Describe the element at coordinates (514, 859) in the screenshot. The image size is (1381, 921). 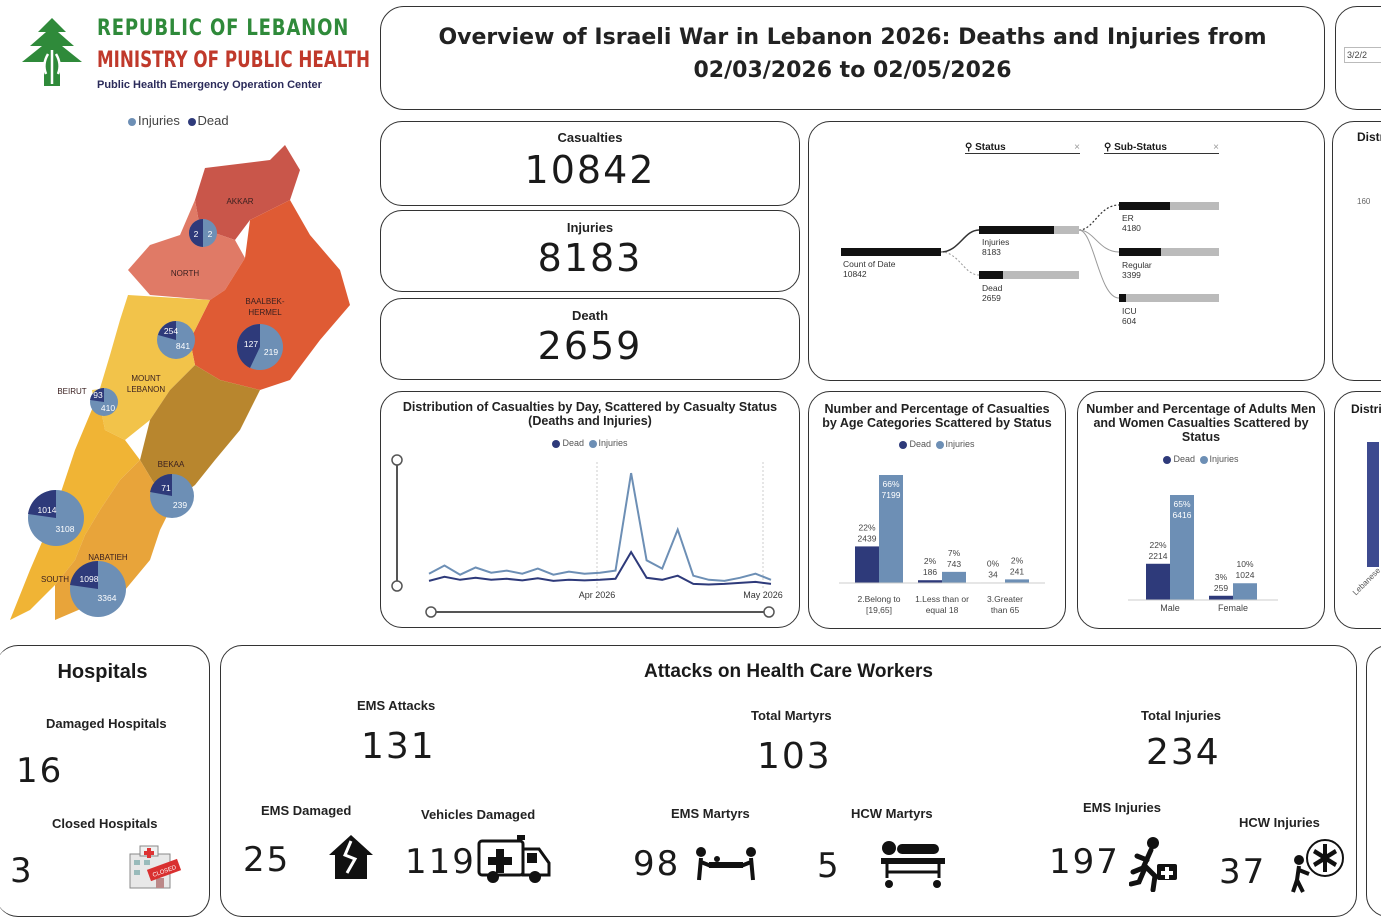
I see `ambulance-icon` at that location.